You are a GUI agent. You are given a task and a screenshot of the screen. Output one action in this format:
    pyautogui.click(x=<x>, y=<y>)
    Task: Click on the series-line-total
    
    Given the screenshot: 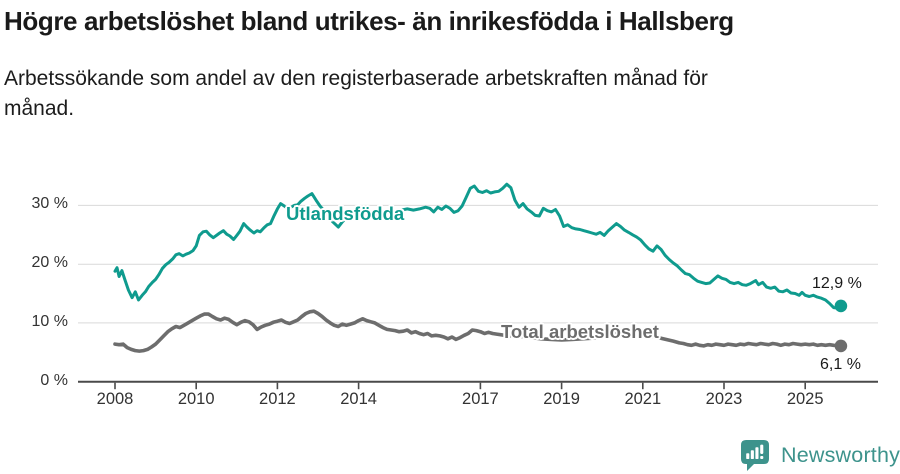 What is the action you would take?
    pyautogui.click(x=478, y=331)
    